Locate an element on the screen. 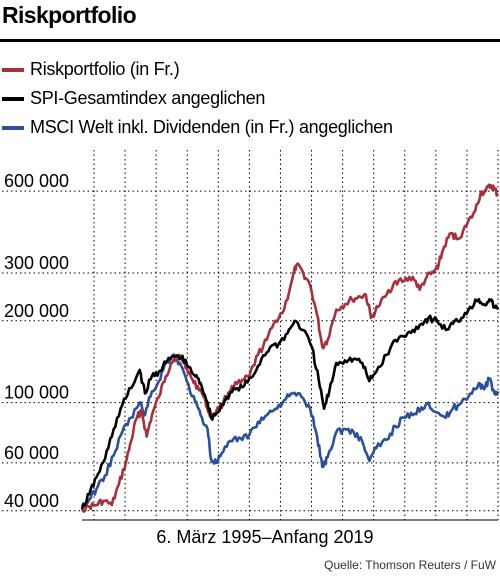 The width and height of the screenshot is (500, 576). legend-label-spi: SPI-Gesamtindex angeglichen is located at coordinates (148, 98).